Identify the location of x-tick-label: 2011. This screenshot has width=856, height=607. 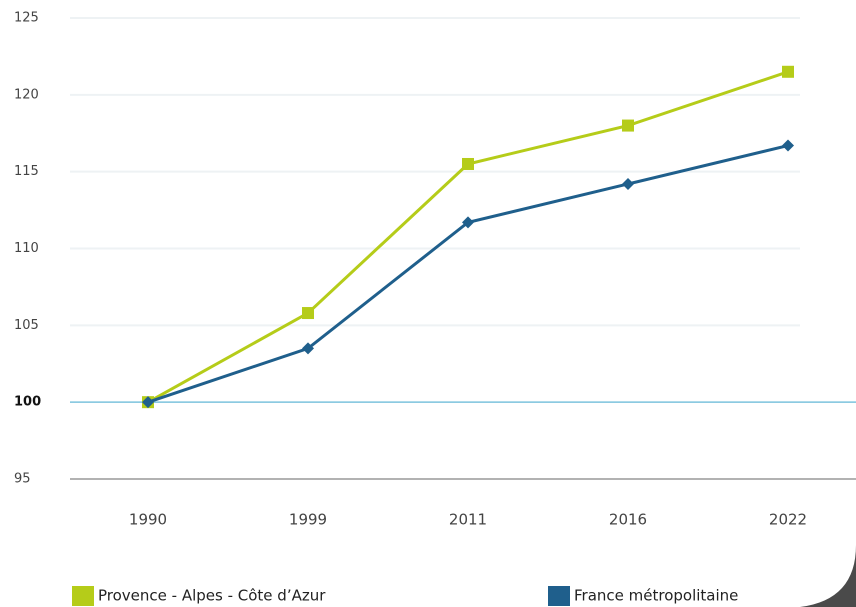
(468, 520).